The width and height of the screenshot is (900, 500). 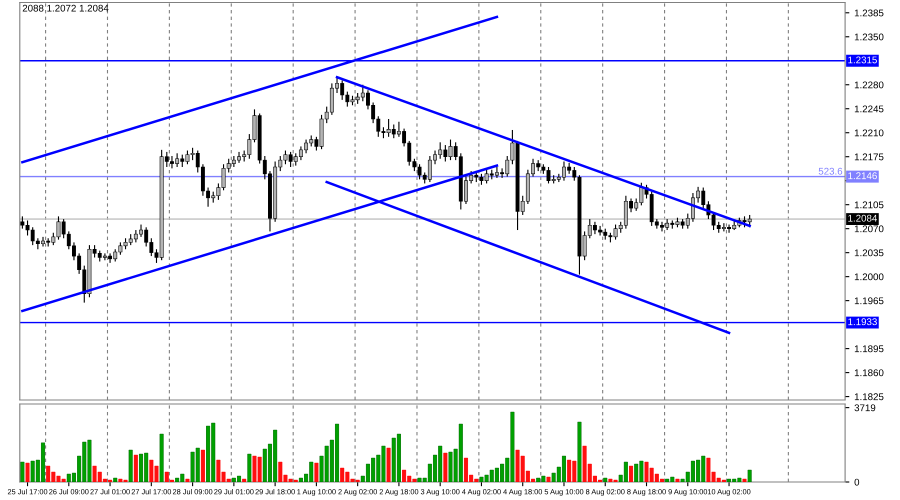 I want to click on y-tick-label: 0, so click(x=857, y=482).